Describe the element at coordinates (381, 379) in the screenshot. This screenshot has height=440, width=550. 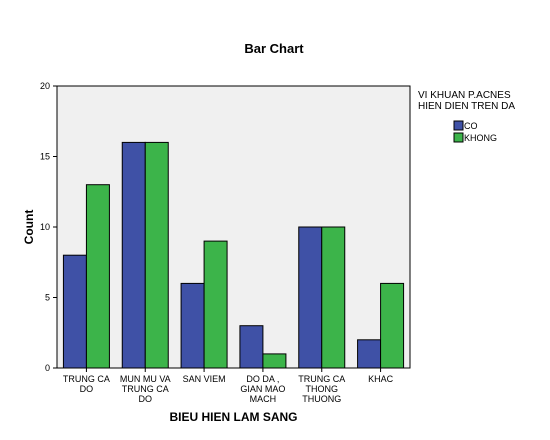
I see `x-tick-label: KHAC` at that location.